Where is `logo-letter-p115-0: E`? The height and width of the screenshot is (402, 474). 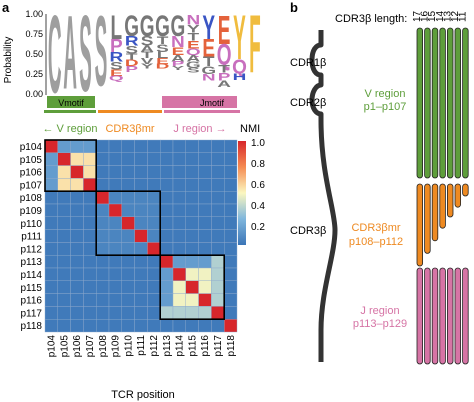
logo-letter-p115-0: E is located at coordinates (224, 30).